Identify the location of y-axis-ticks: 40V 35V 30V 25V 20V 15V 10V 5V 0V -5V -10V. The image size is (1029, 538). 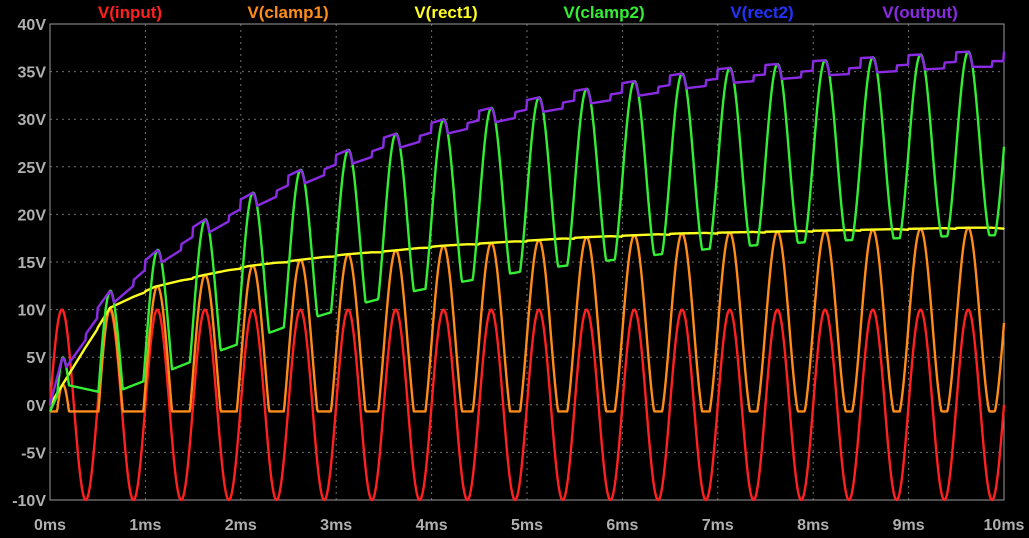
(29, 263).